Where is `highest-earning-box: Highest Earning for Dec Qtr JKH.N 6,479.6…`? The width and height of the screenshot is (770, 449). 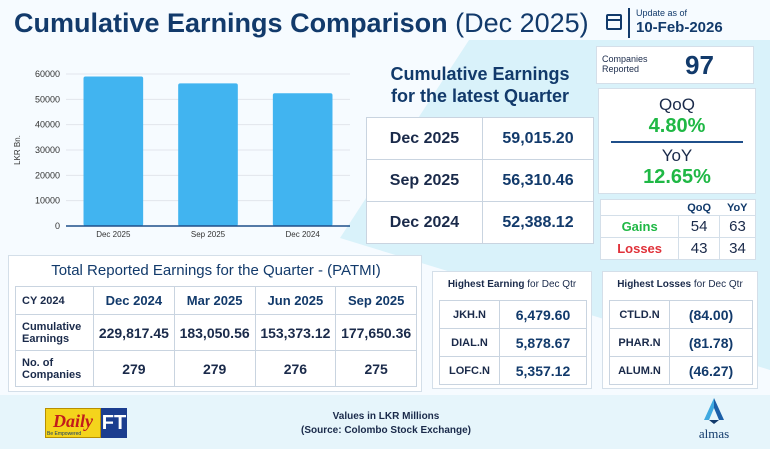
highest-earning-box: Highest Earning for Dec Qtr JKH.N 6,479.6… is located at coordinates (512, 330).